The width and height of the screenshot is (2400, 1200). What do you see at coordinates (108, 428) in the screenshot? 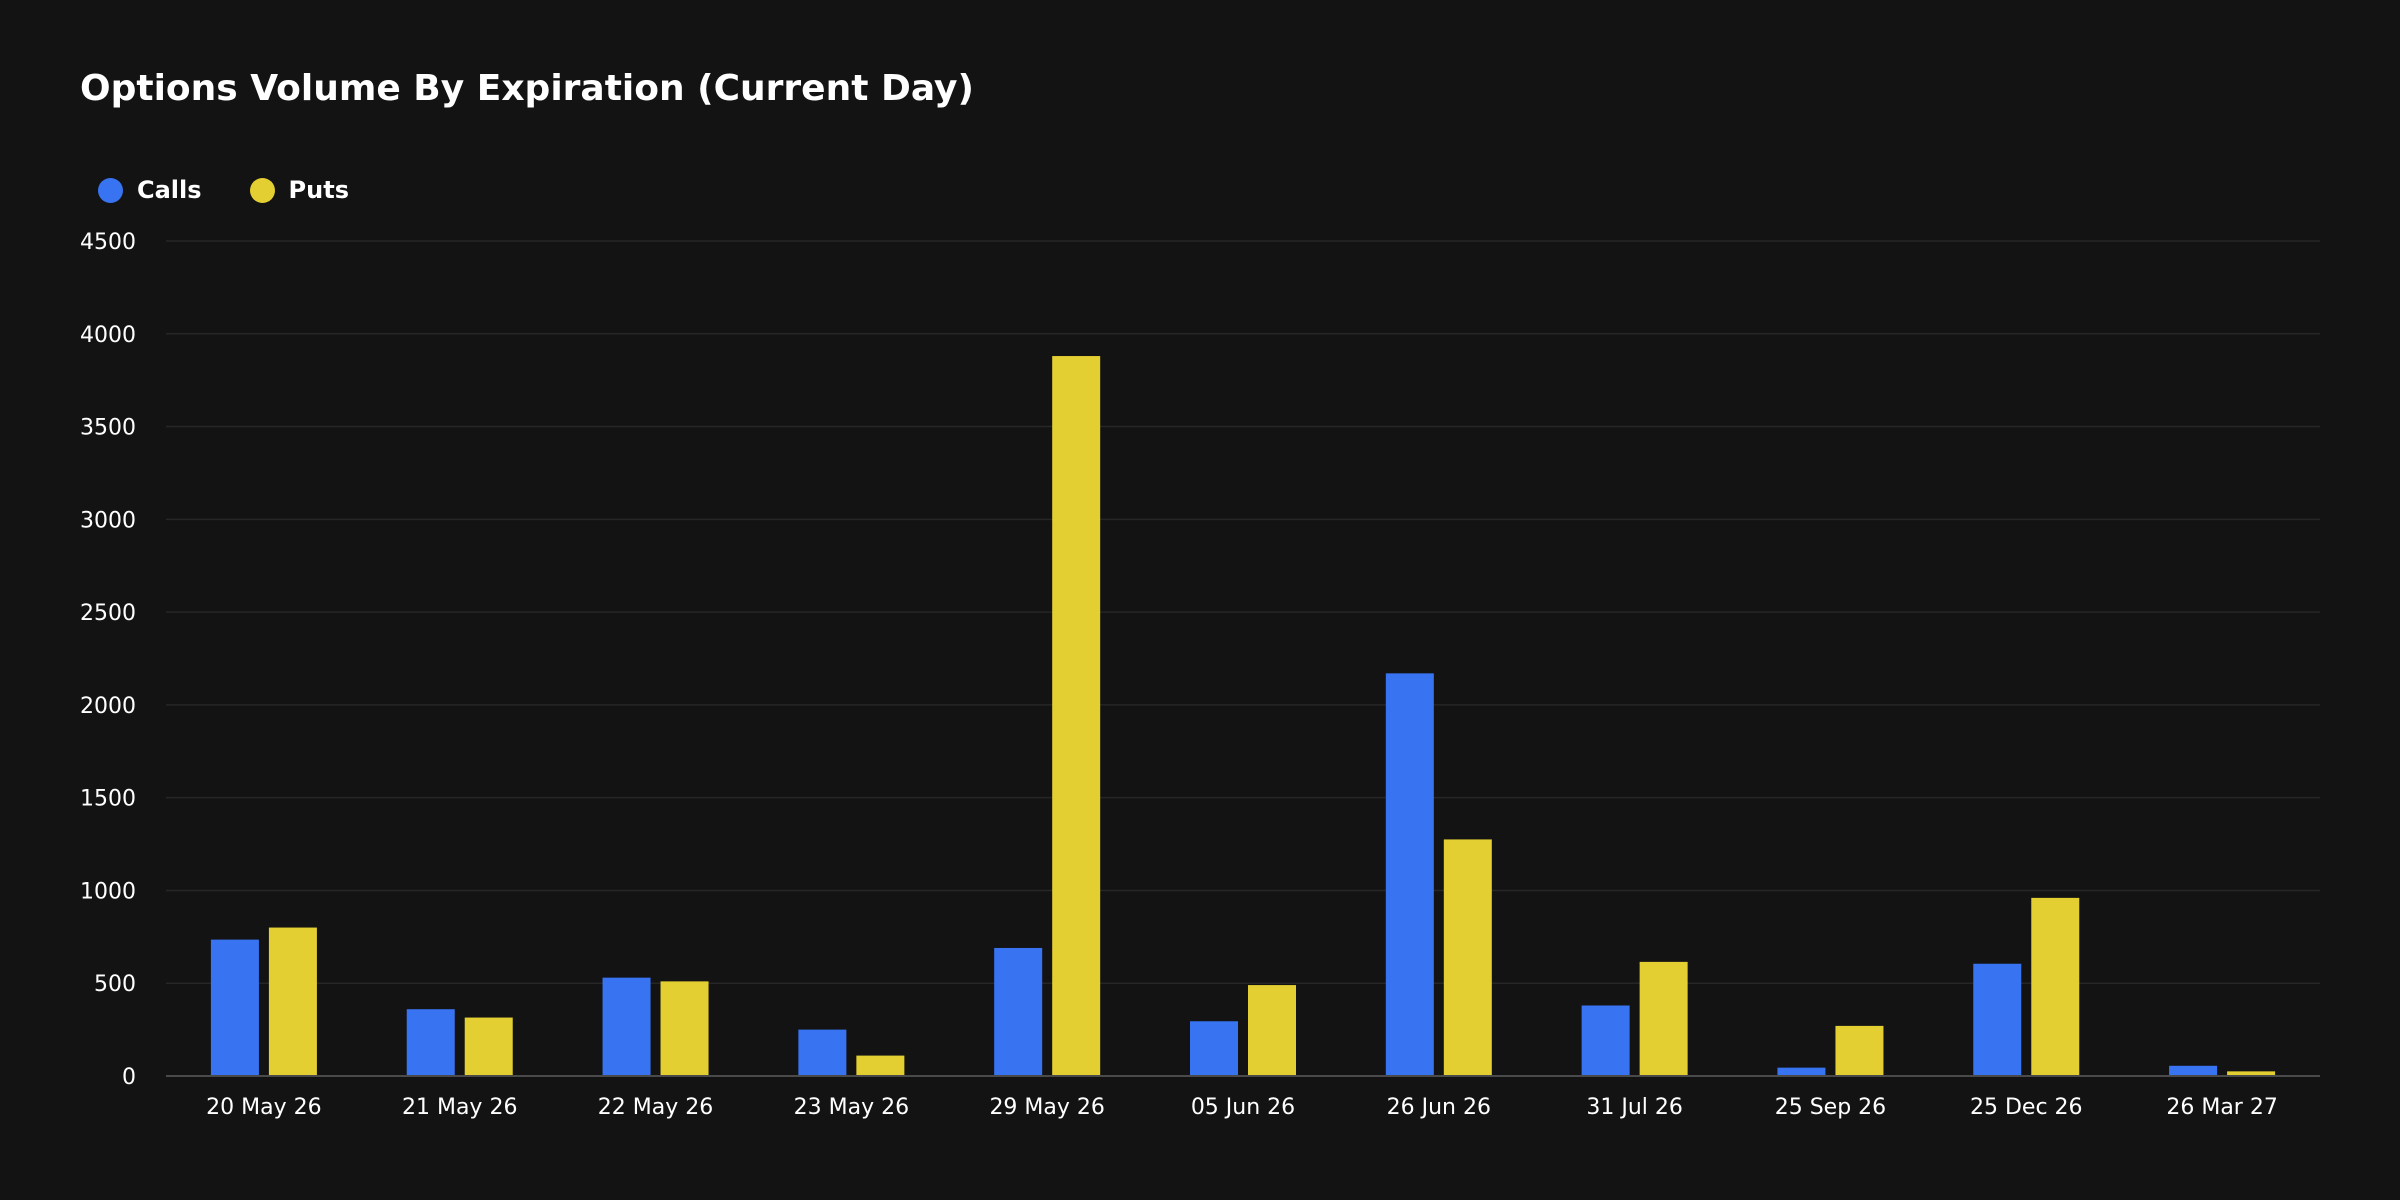
I see `y-tick-label-3500: 3500` at bounding box center [108, 428].